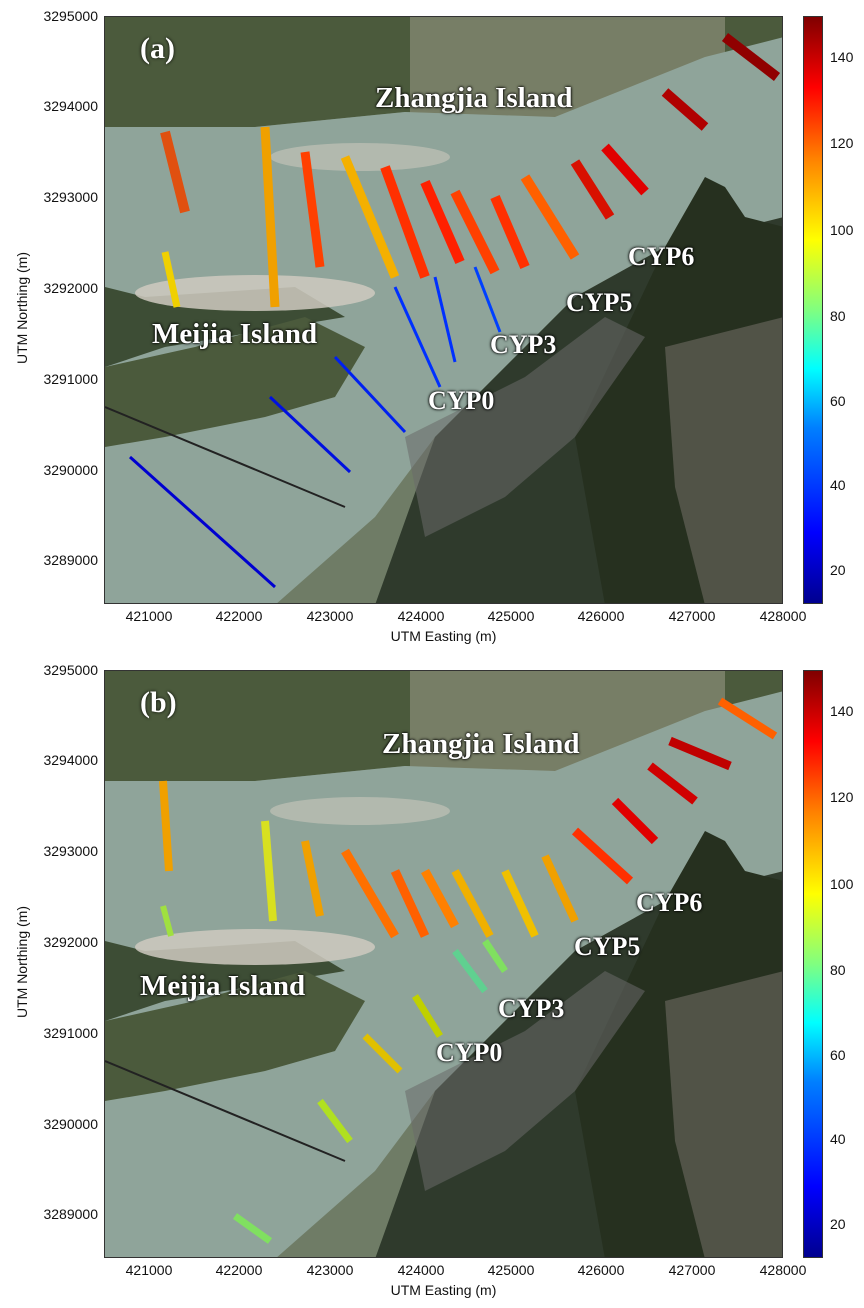 The height and width of the screenshot is (1308, 864). What do you see at coordinates (157, 48) in the screenshot?
I see `panel-letter-a: (a)` at bounding box center [157, 48].